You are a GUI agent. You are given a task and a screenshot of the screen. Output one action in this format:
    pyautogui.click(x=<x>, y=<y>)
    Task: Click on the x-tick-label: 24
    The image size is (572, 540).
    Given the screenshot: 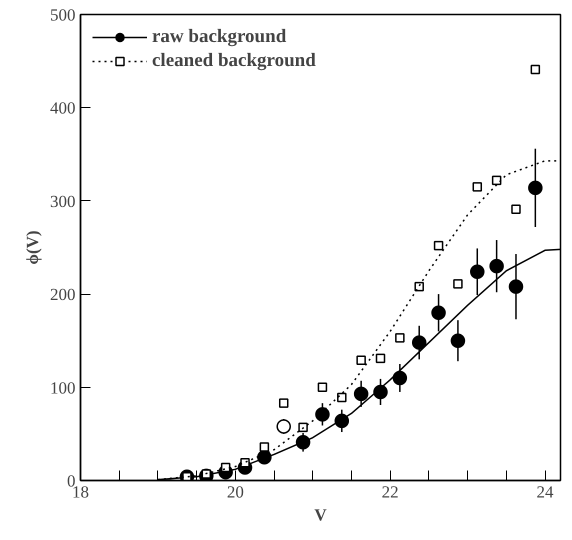 What is the action you would take?
    pyautogui.click(x=545, y=492)
    